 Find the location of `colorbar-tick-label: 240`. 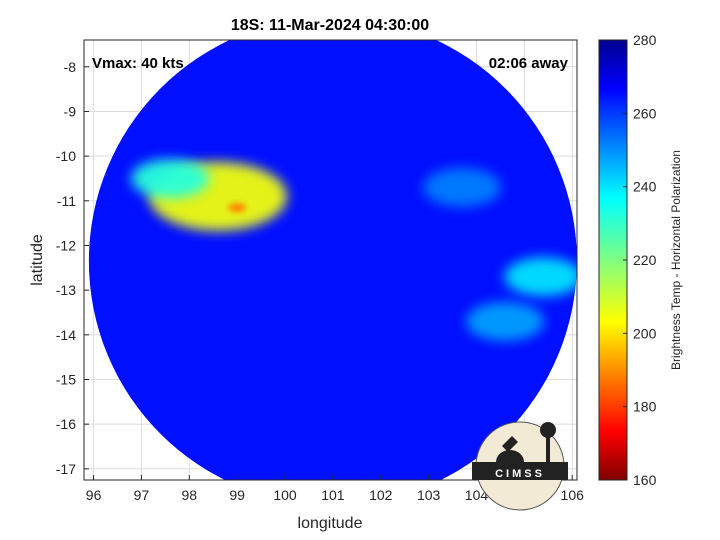

colorbar-tick-label: 240 is located at coordinates (645, 187).